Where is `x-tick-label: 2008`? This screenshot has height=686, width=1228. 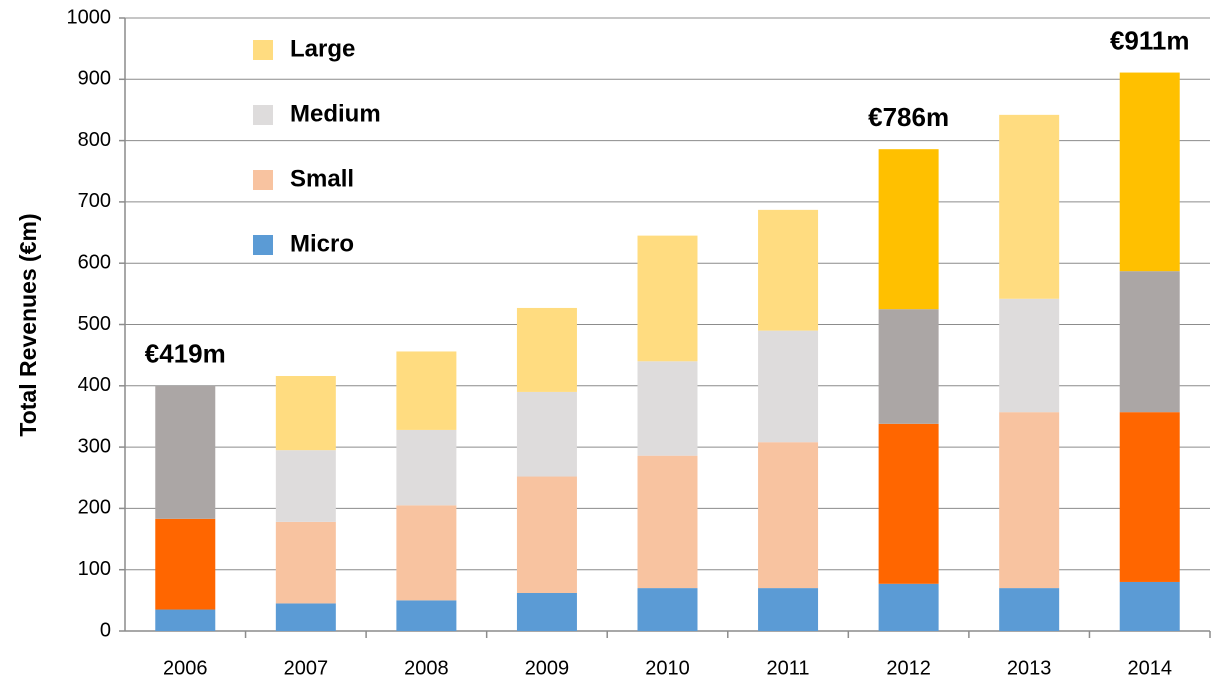 x-tick-label: 2008 is located at coordinates (426, 668).